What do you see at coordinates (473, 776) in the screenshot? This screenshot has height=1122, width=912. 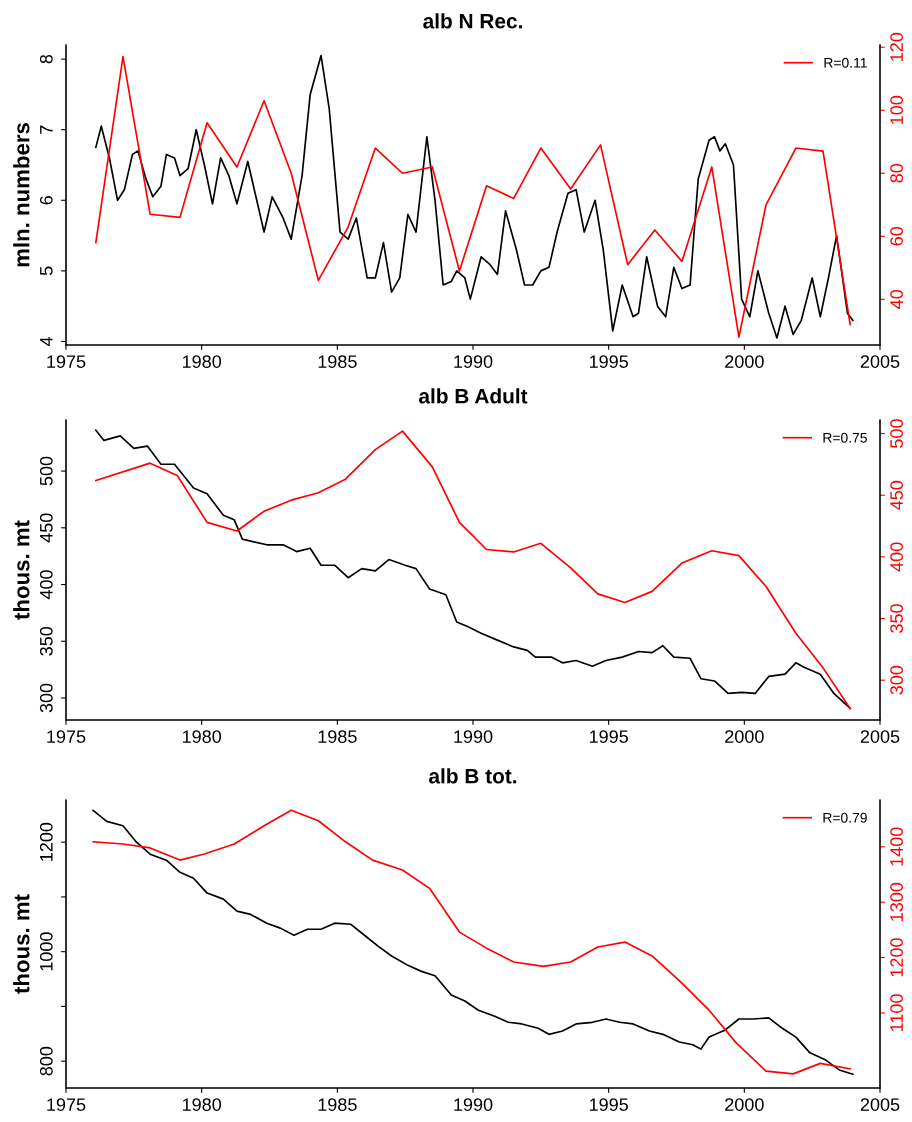 I see `chart-title: alb B tot.` at bounding box center [473, 776].